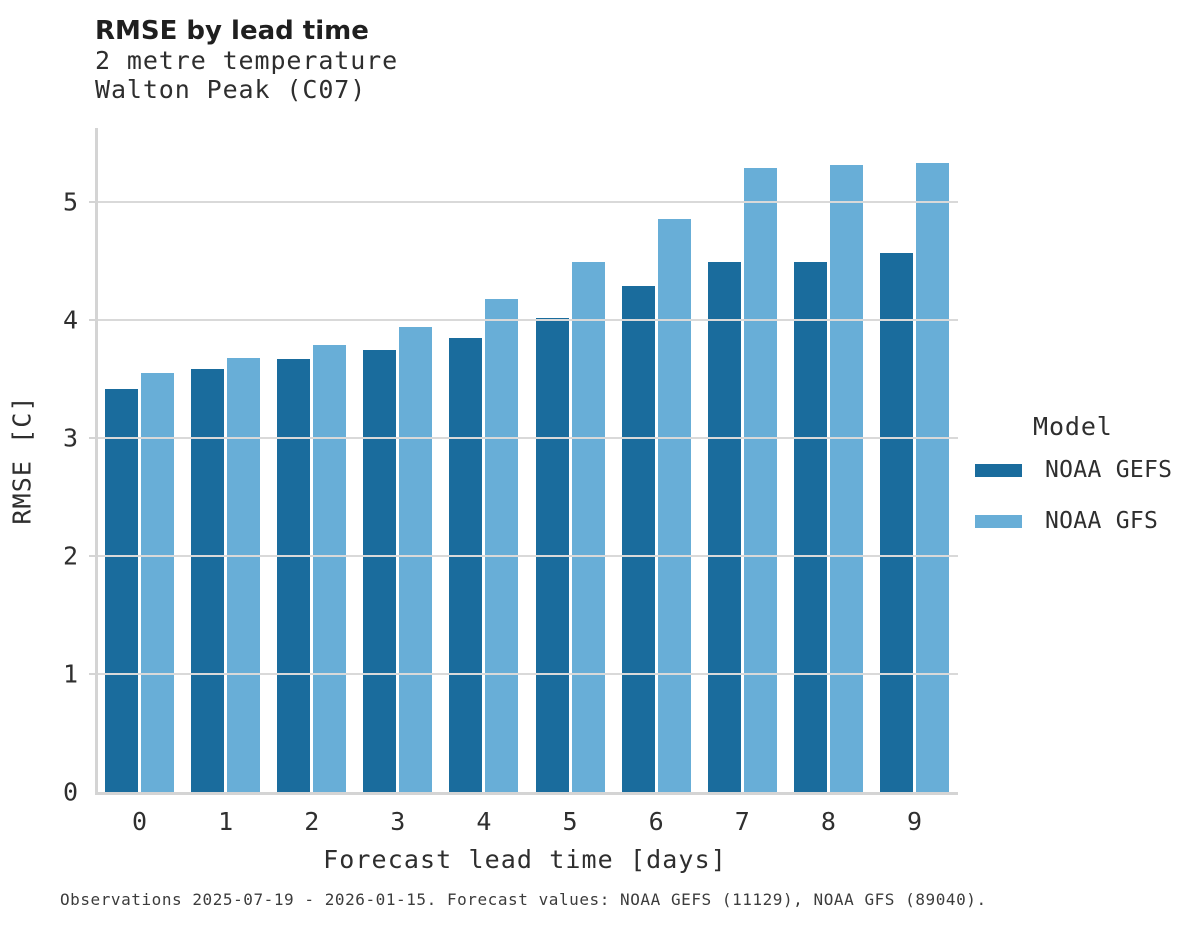  Describe the element at coordinates (312, 821) in the screenshot. I see `x-tick-label-2: 2` at that location.